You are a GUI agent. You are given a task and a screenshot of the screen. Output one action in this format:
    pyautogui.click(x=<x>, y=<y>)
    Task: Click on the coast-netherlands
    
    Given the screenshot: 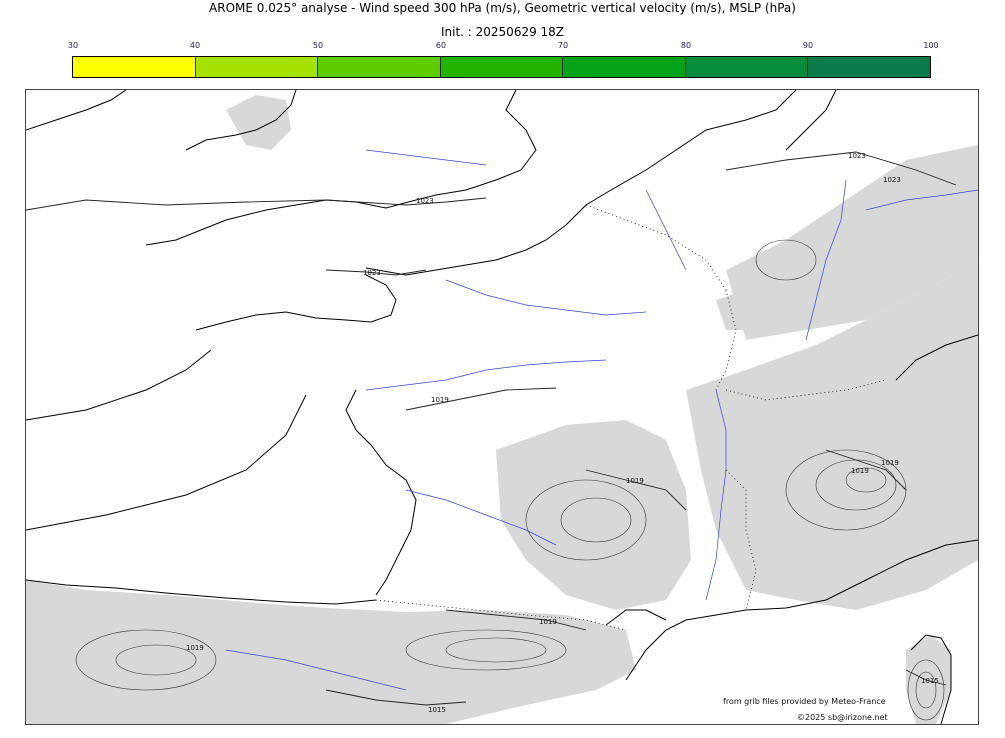 What is the action you would take?
    pyautogui.click(x=811, y=120)
    